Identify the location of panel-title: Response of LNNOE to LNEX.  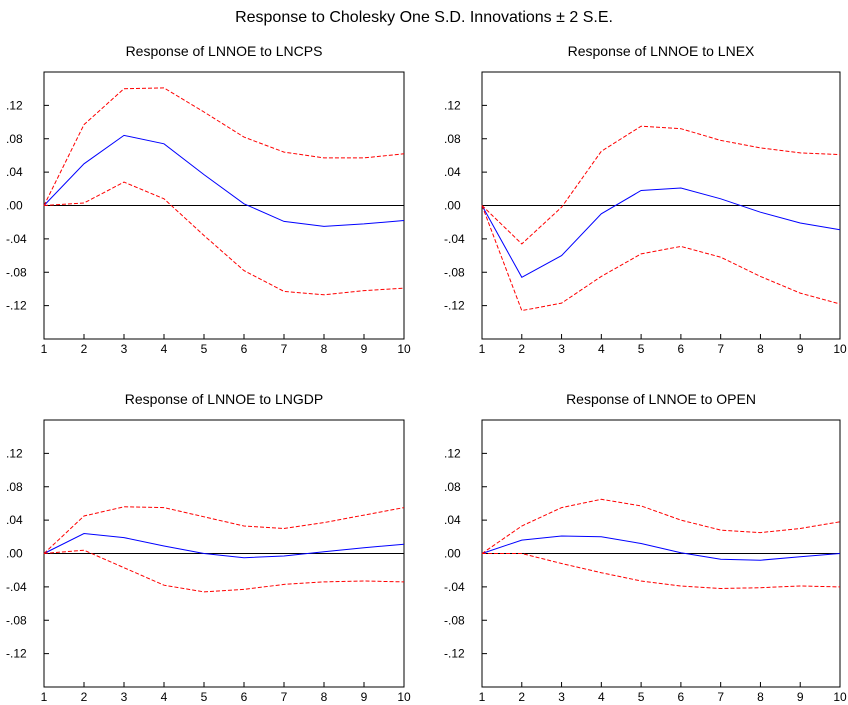
(661, 51).